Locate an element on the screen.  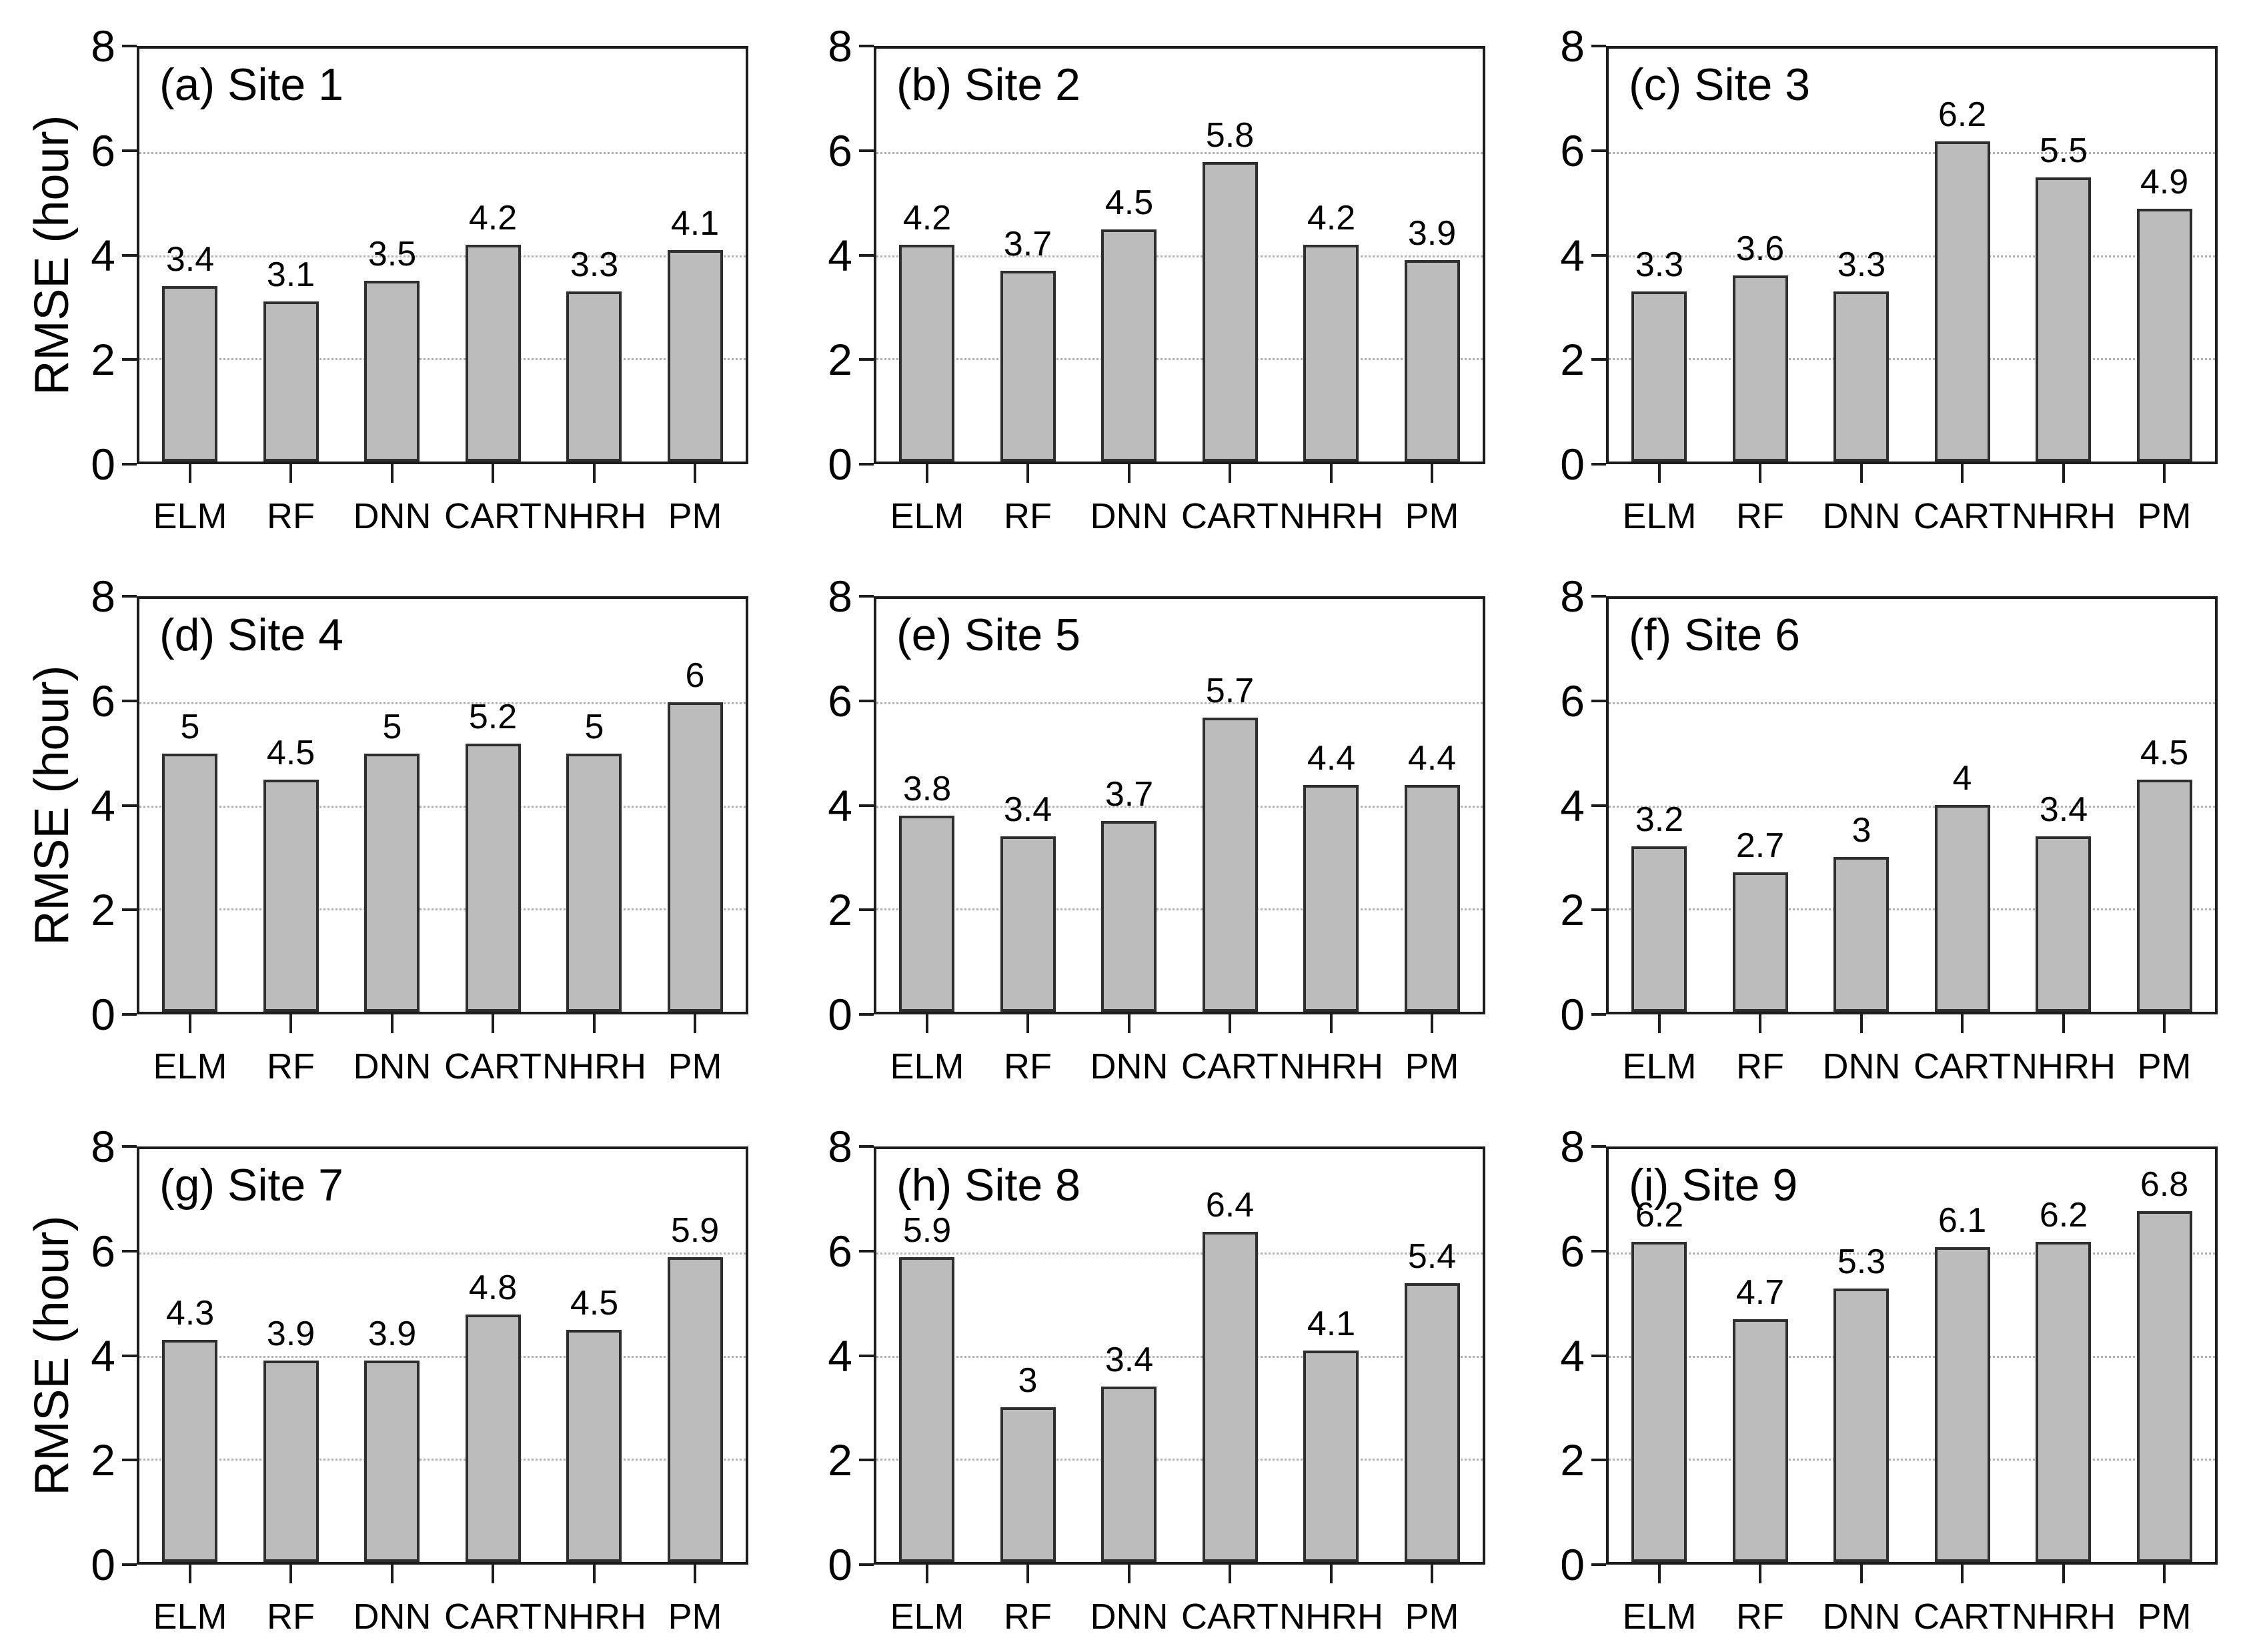
bar-value-label: 6.4 is located at coordinates (1230, 1205).